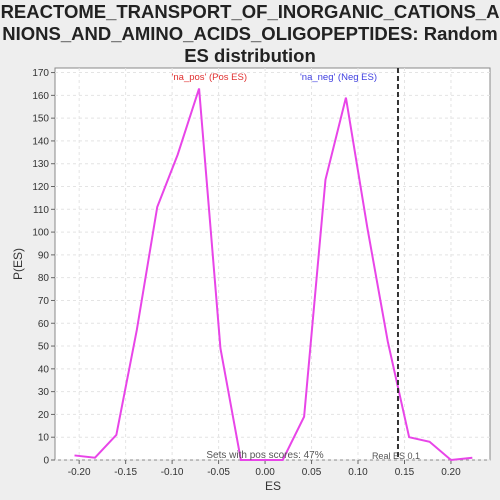  What do you see at coordinates (451, 472) in the screenshot?
I see `x-tick-label: 0.20` at bounding box center [451, 472].